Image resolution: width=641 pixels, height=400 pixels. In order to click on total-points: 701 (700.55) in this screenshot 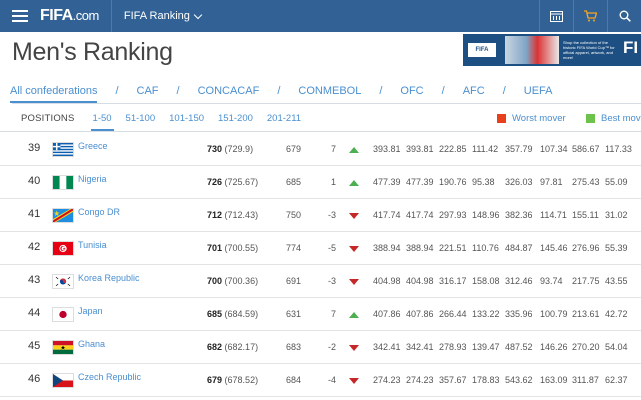, I will do `click(233, 248)`.